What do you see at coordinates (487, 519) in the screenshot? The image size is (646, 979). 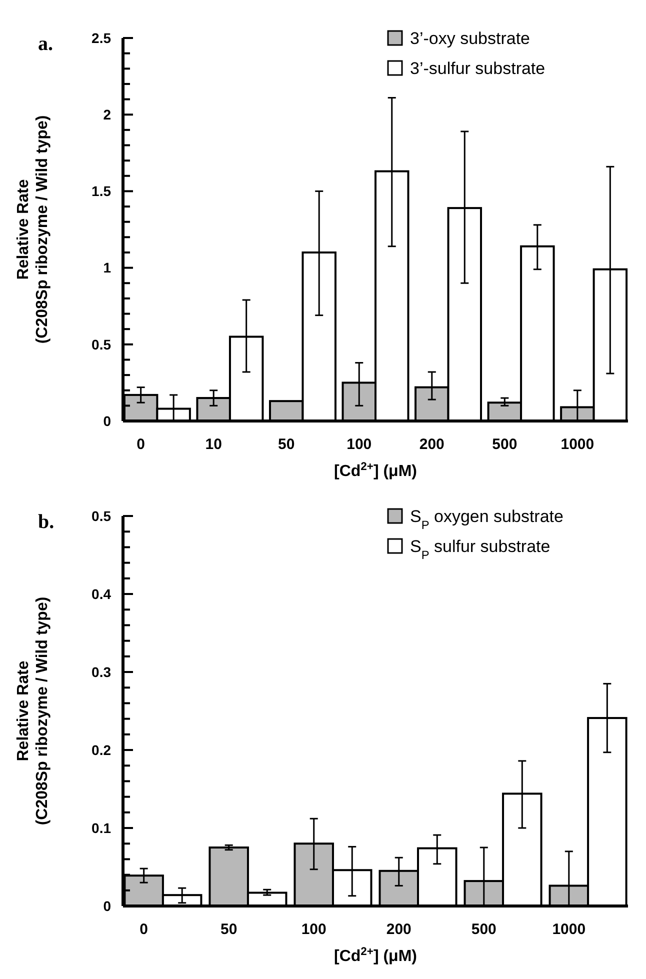 I see `legend-label: S$_{P}$ oxygen substrate` at bounding box center [487, 519].